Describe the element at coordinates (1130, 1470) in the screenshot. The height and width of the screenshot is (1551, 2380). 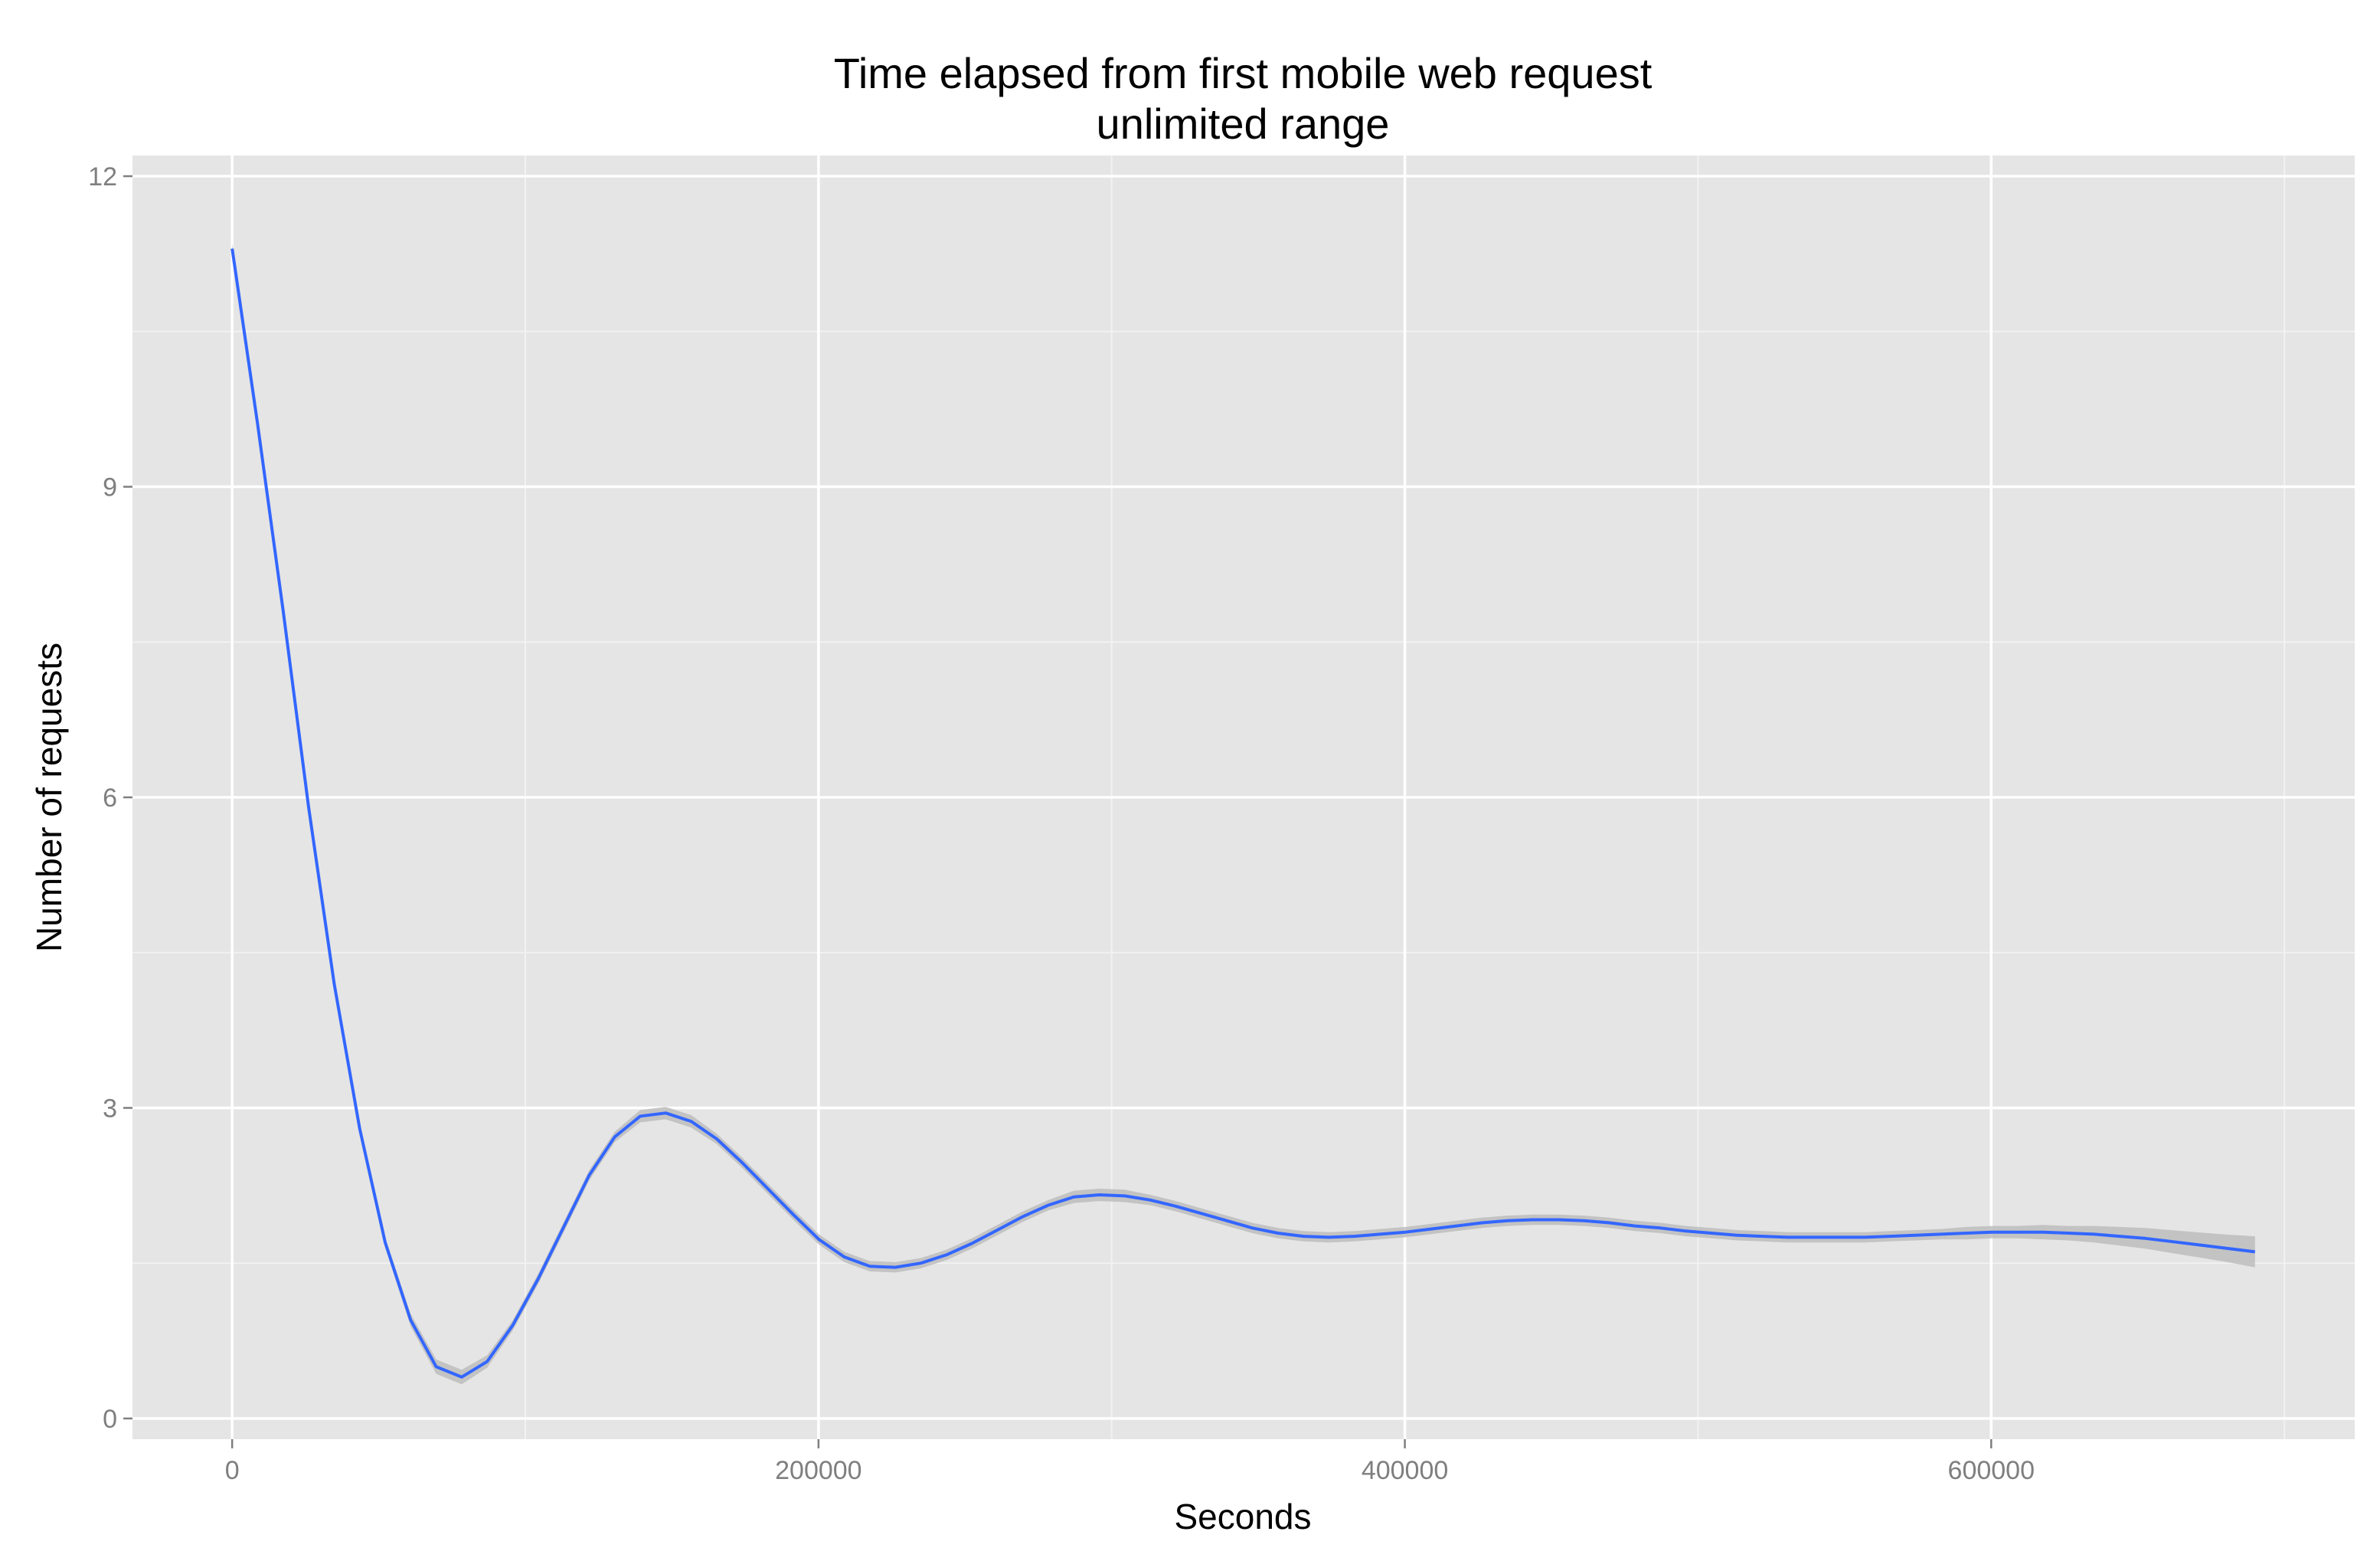
I see `x-tick-labels: 0 200000 400000 600000` at that location.